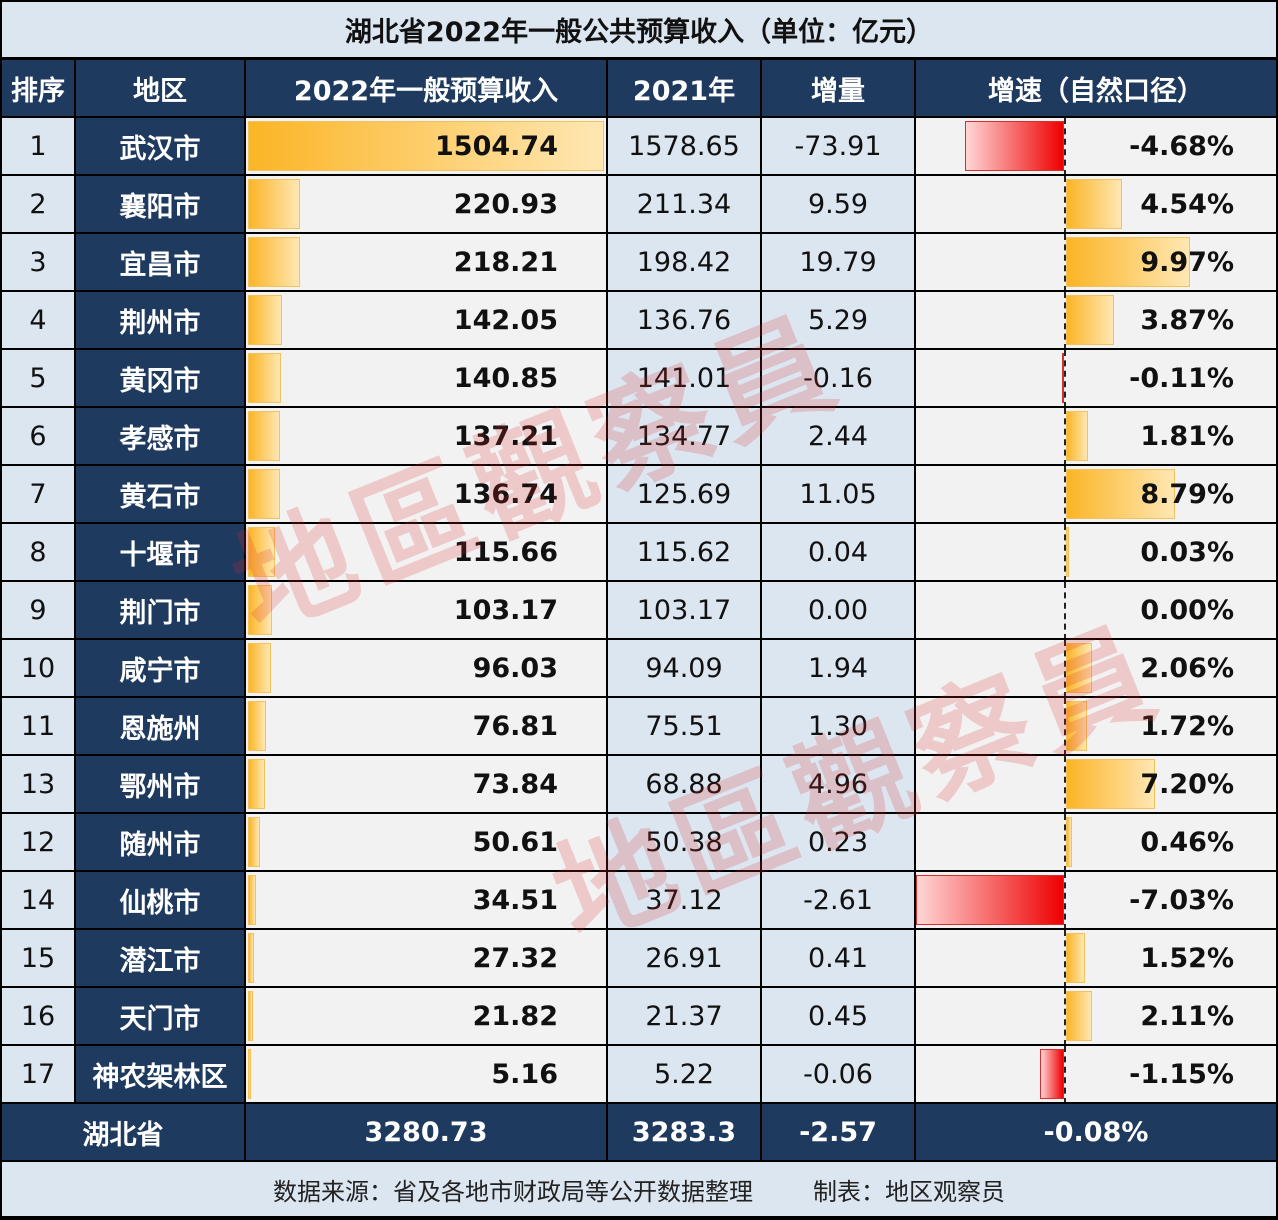 This screenshot has height=1220, width=1278. What do you see at coordinates (639, 495) in the screenshot?
I see `table-row: 7 黄石市 136.74 125.69 11.05 8.79%` at bounding box center [639, 495].